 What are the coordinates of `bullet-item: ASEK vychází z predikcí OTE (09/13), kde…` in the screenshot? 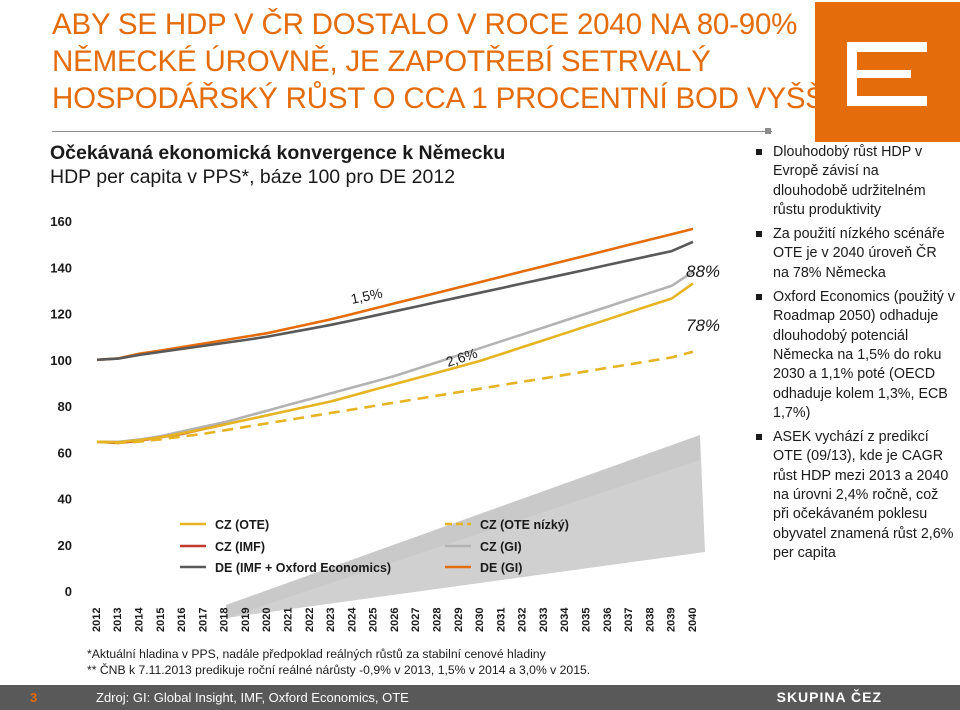 It's located at (856, 495).